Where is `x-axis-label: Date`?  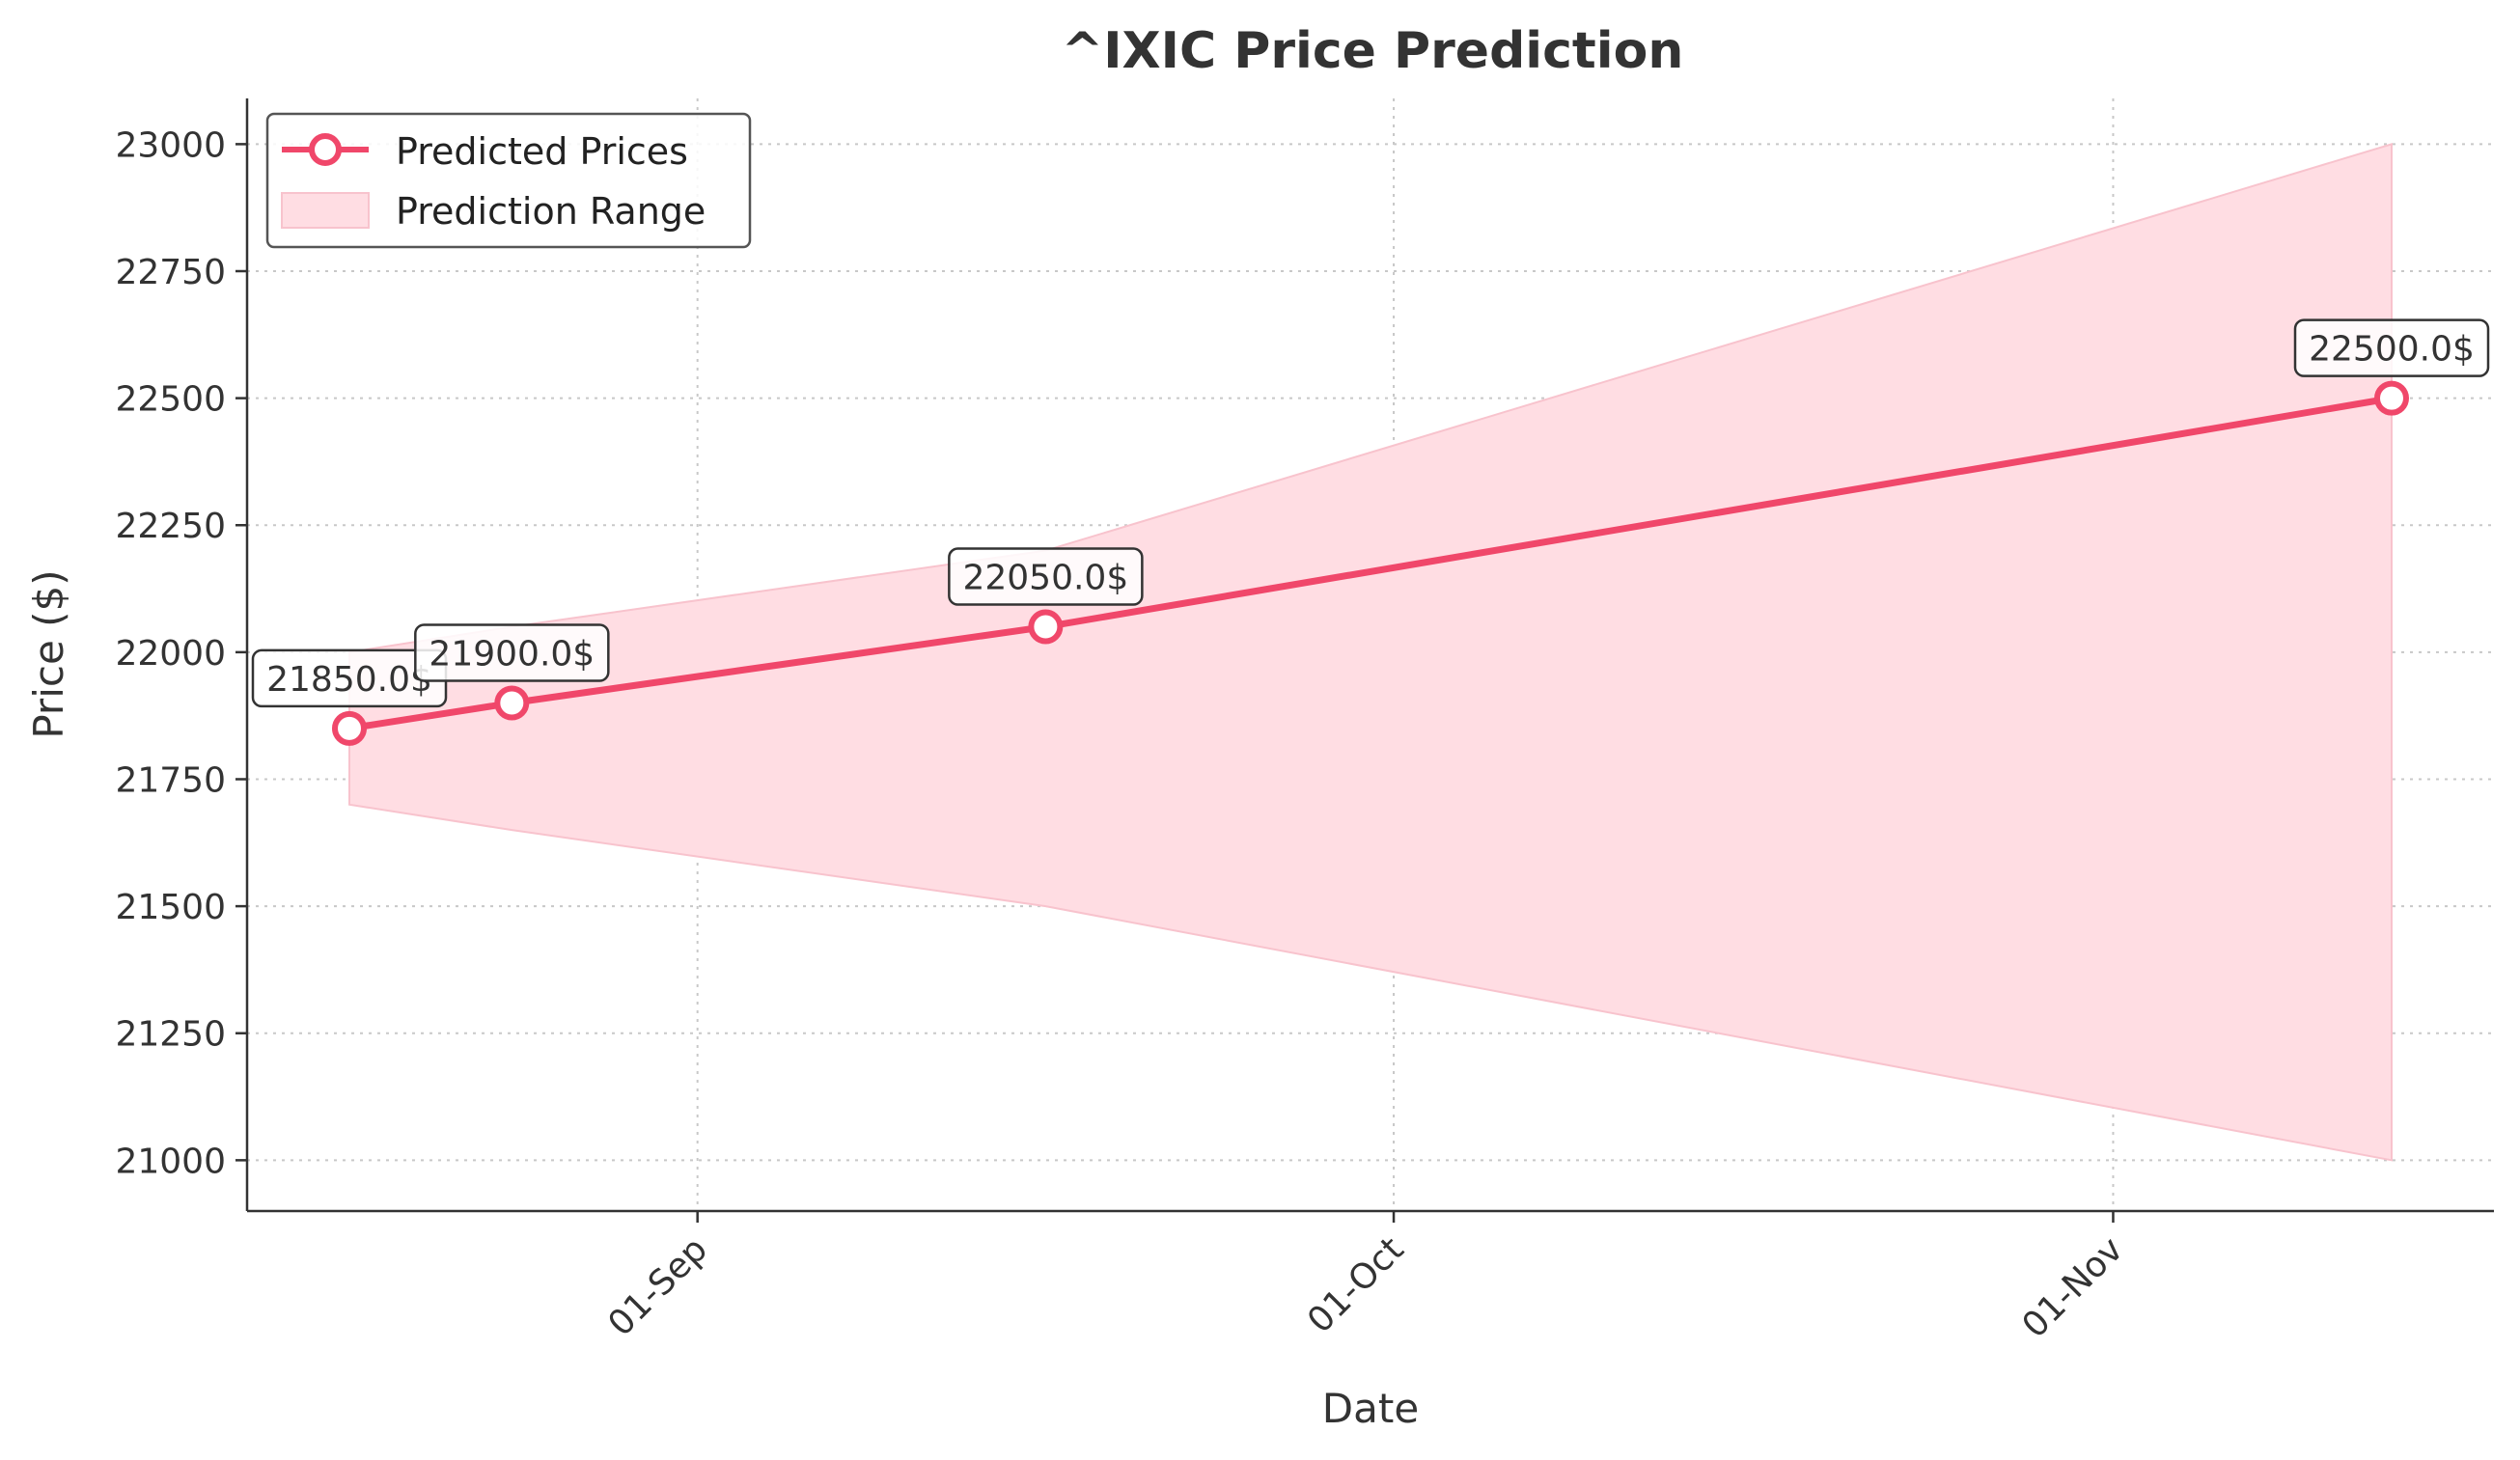
x-axis-label: Date is located at coordinates (1370, 1408).